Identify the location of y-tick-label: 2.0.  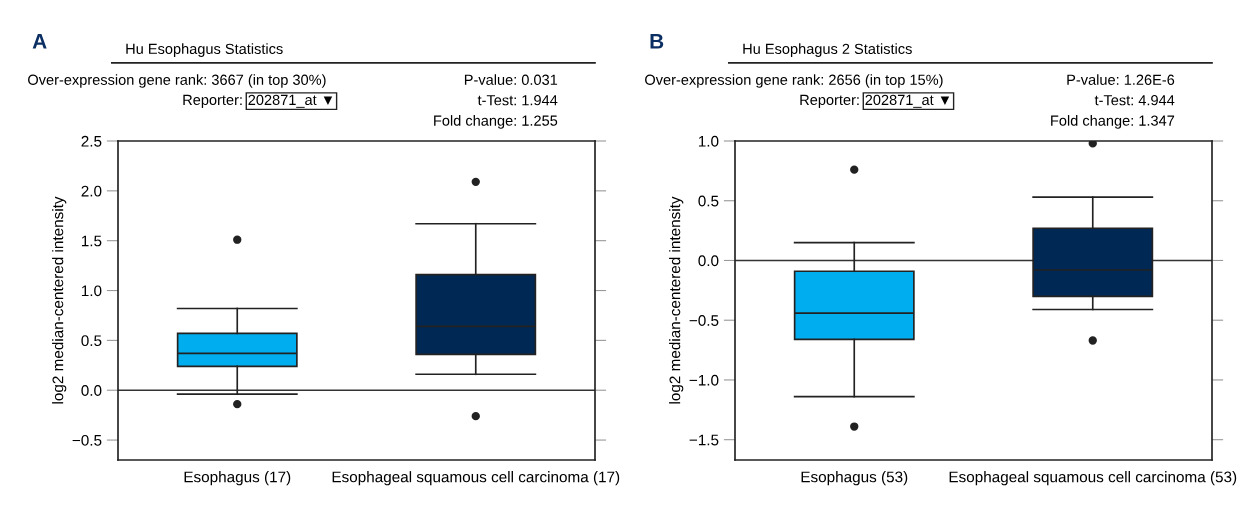
(91, 191).